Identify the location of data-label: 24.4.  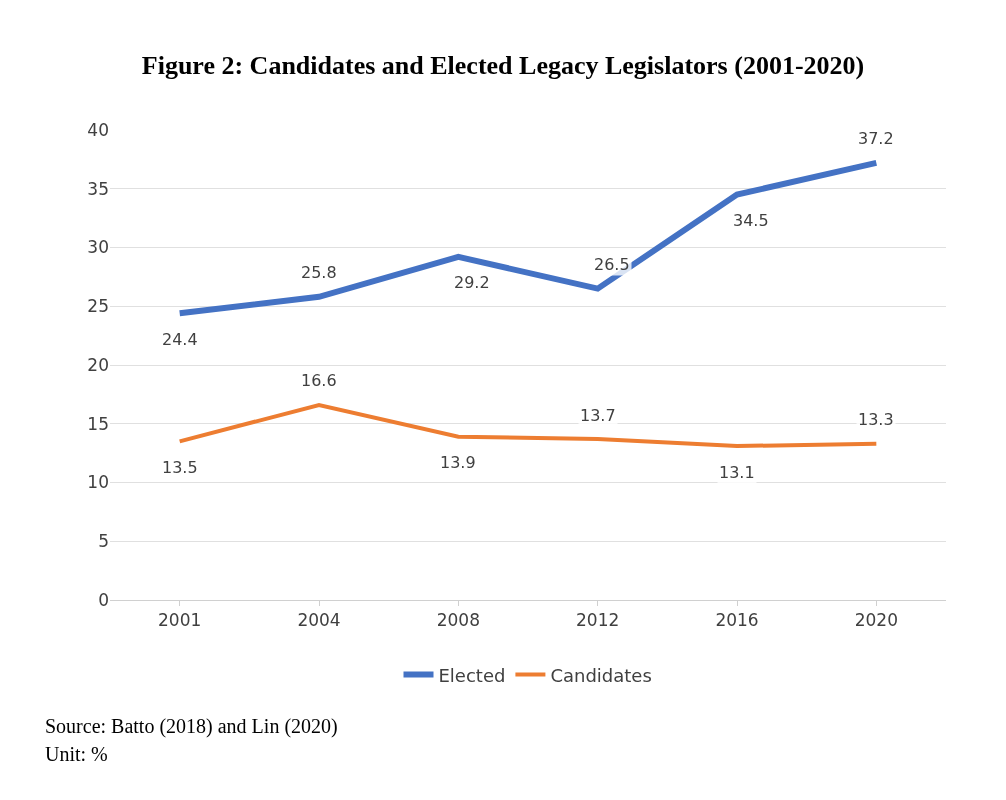
(180, 339).